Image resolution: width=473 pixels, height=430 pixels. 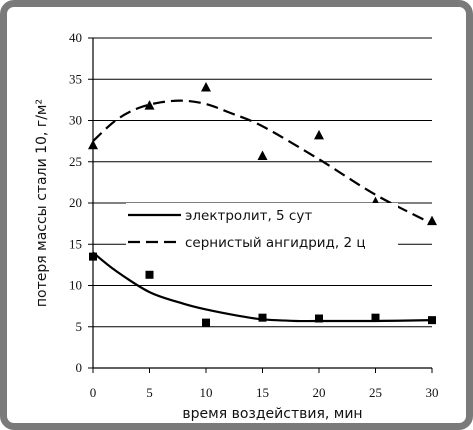 What do you see at coordinates (319, 392) in the screenshot?
I see `x-tick-label: 20` at bounding box center [319, 392].